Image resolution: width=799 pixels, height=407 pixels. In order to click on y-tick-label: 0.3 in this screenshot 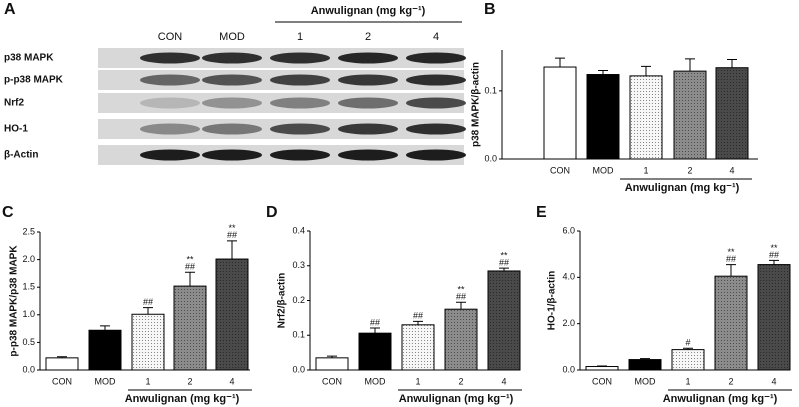, I will do `click(298, 265)`.